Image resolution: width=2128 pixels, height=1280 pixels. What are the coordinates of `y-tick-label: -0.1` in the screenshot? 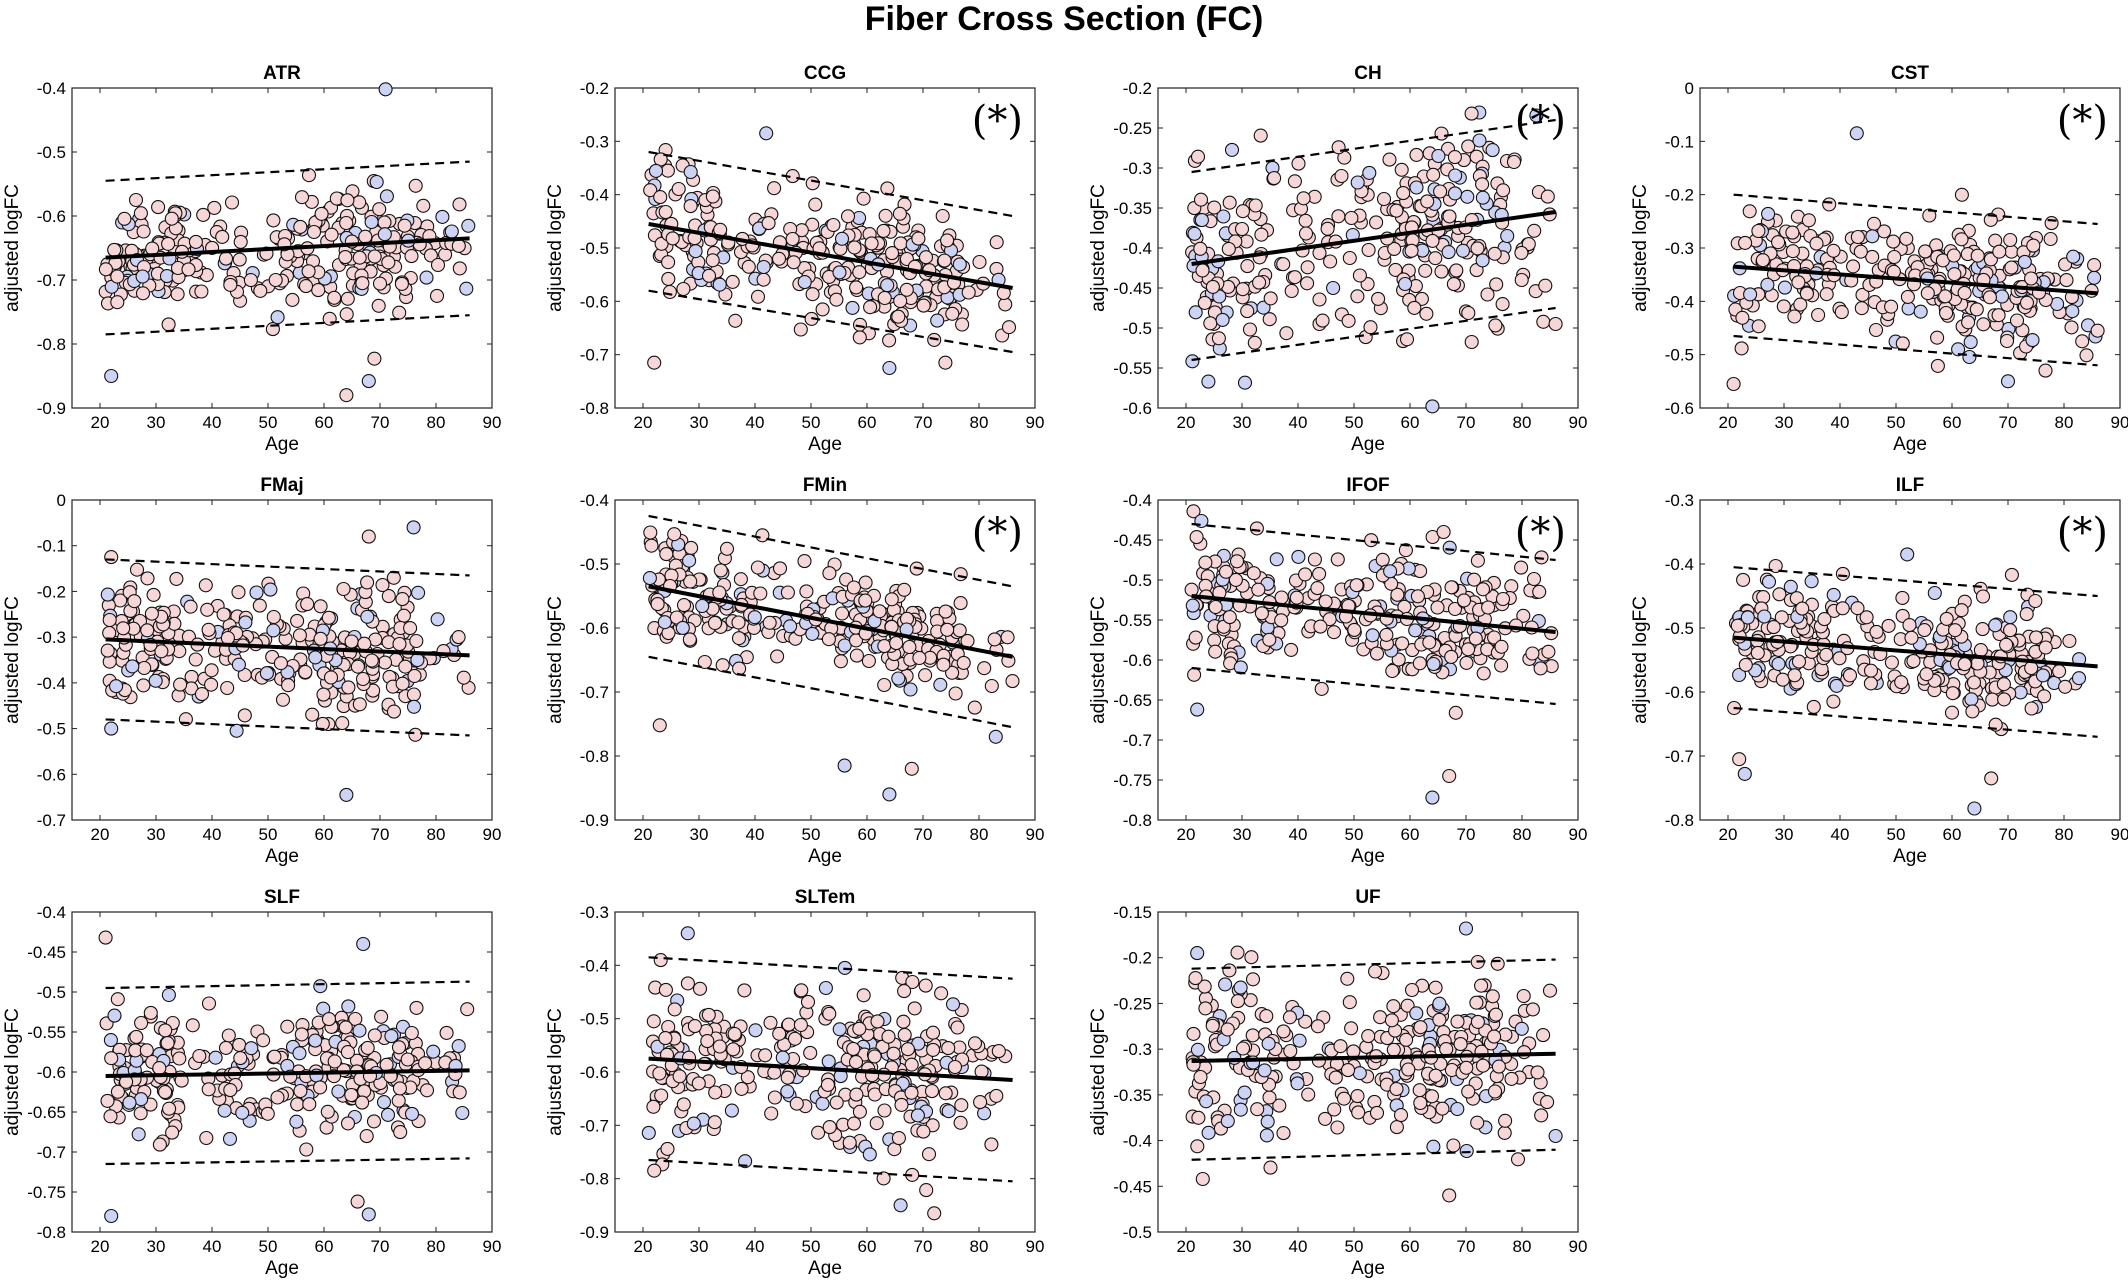 It's located at (1679, 141).